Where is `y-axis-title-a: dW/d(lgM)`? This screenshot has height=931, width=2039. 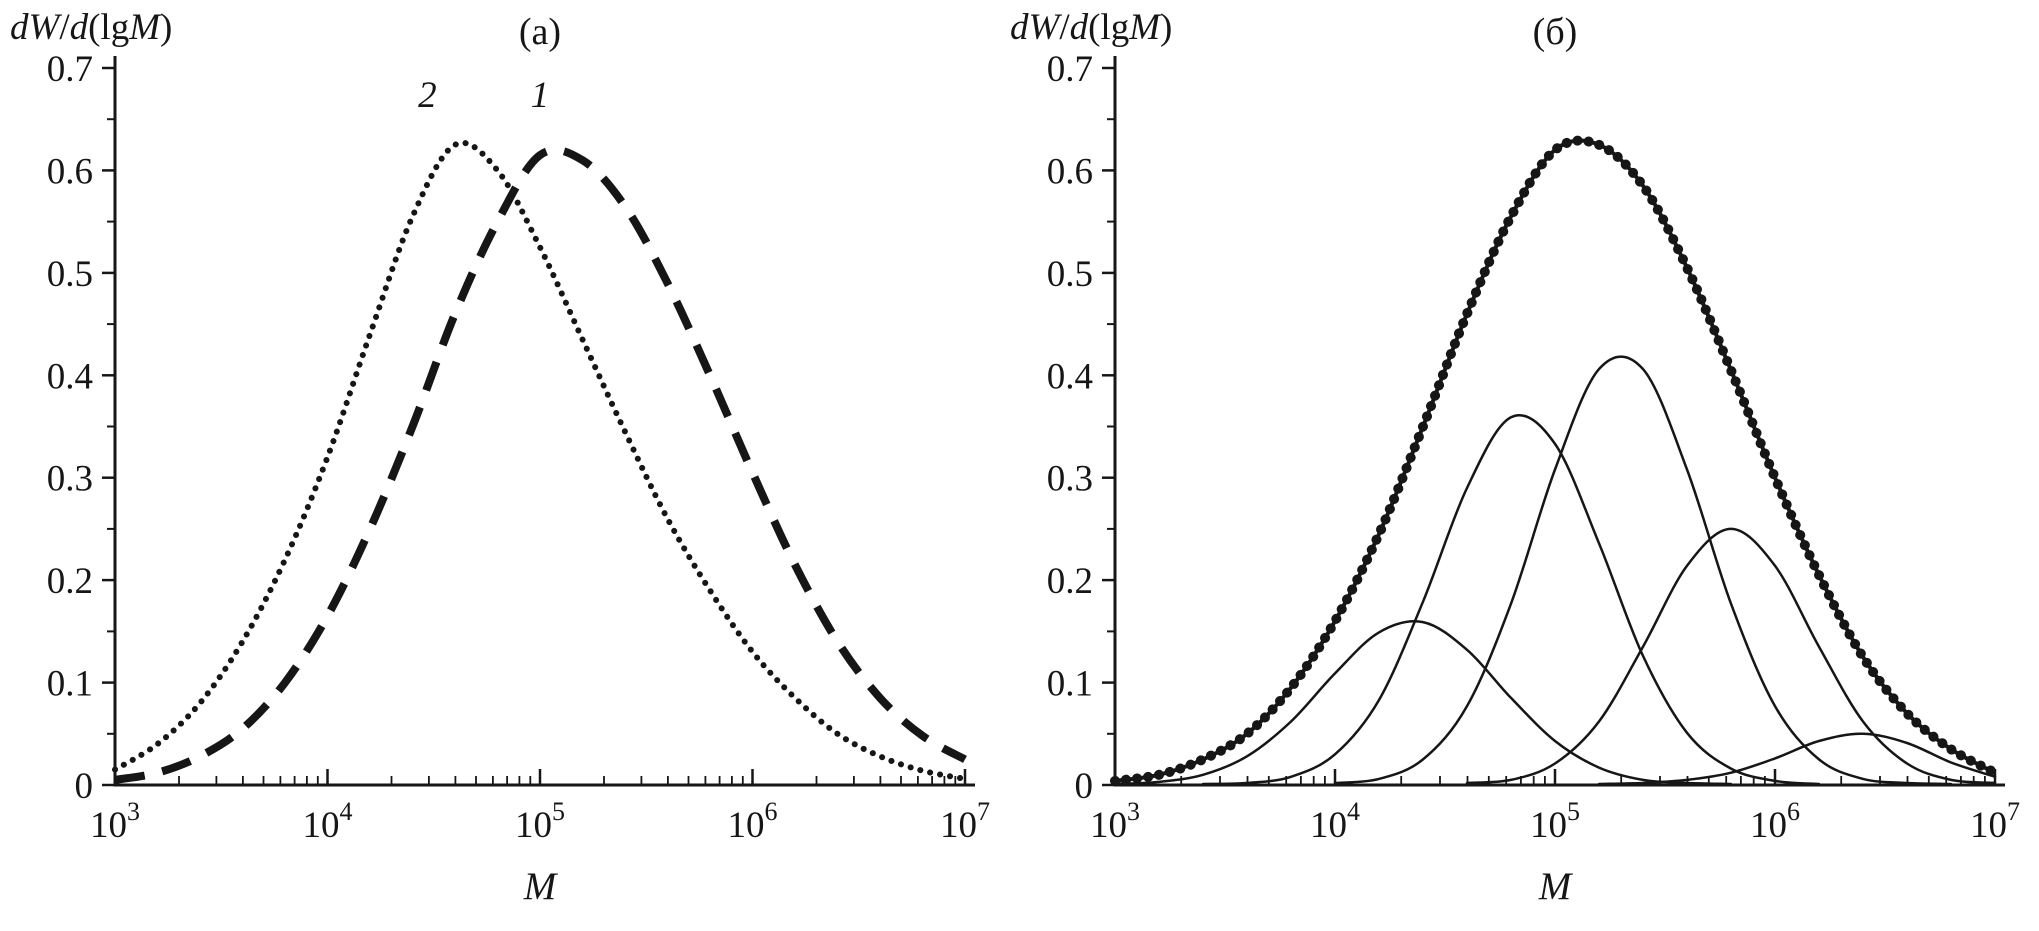
y-axis-title-a: dW/d(lgM) is located at coordinates (91, 27).